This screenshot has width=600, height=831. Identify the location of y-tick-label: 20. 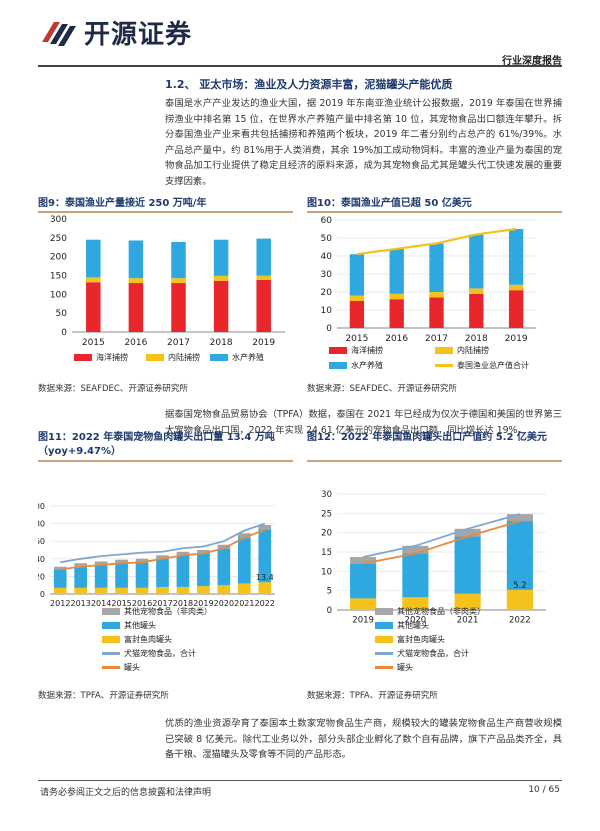
(327, 293).